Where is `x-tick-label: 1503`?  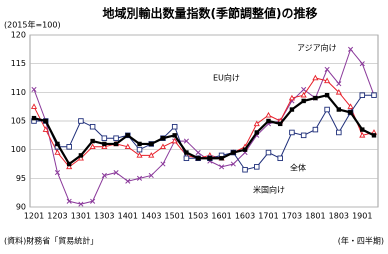 x-tick-label: 1503 is located at coordinates (198, 216).